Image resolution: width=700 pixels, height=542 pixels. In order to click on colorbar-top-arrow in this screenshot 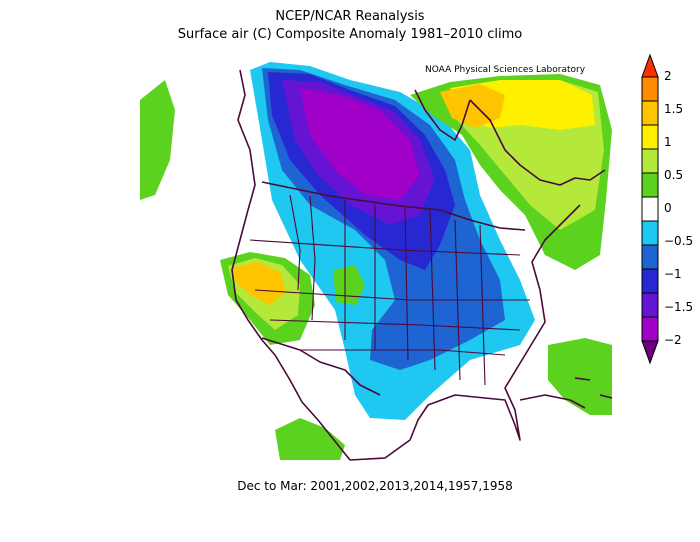, I will do `click(650, 65)`.